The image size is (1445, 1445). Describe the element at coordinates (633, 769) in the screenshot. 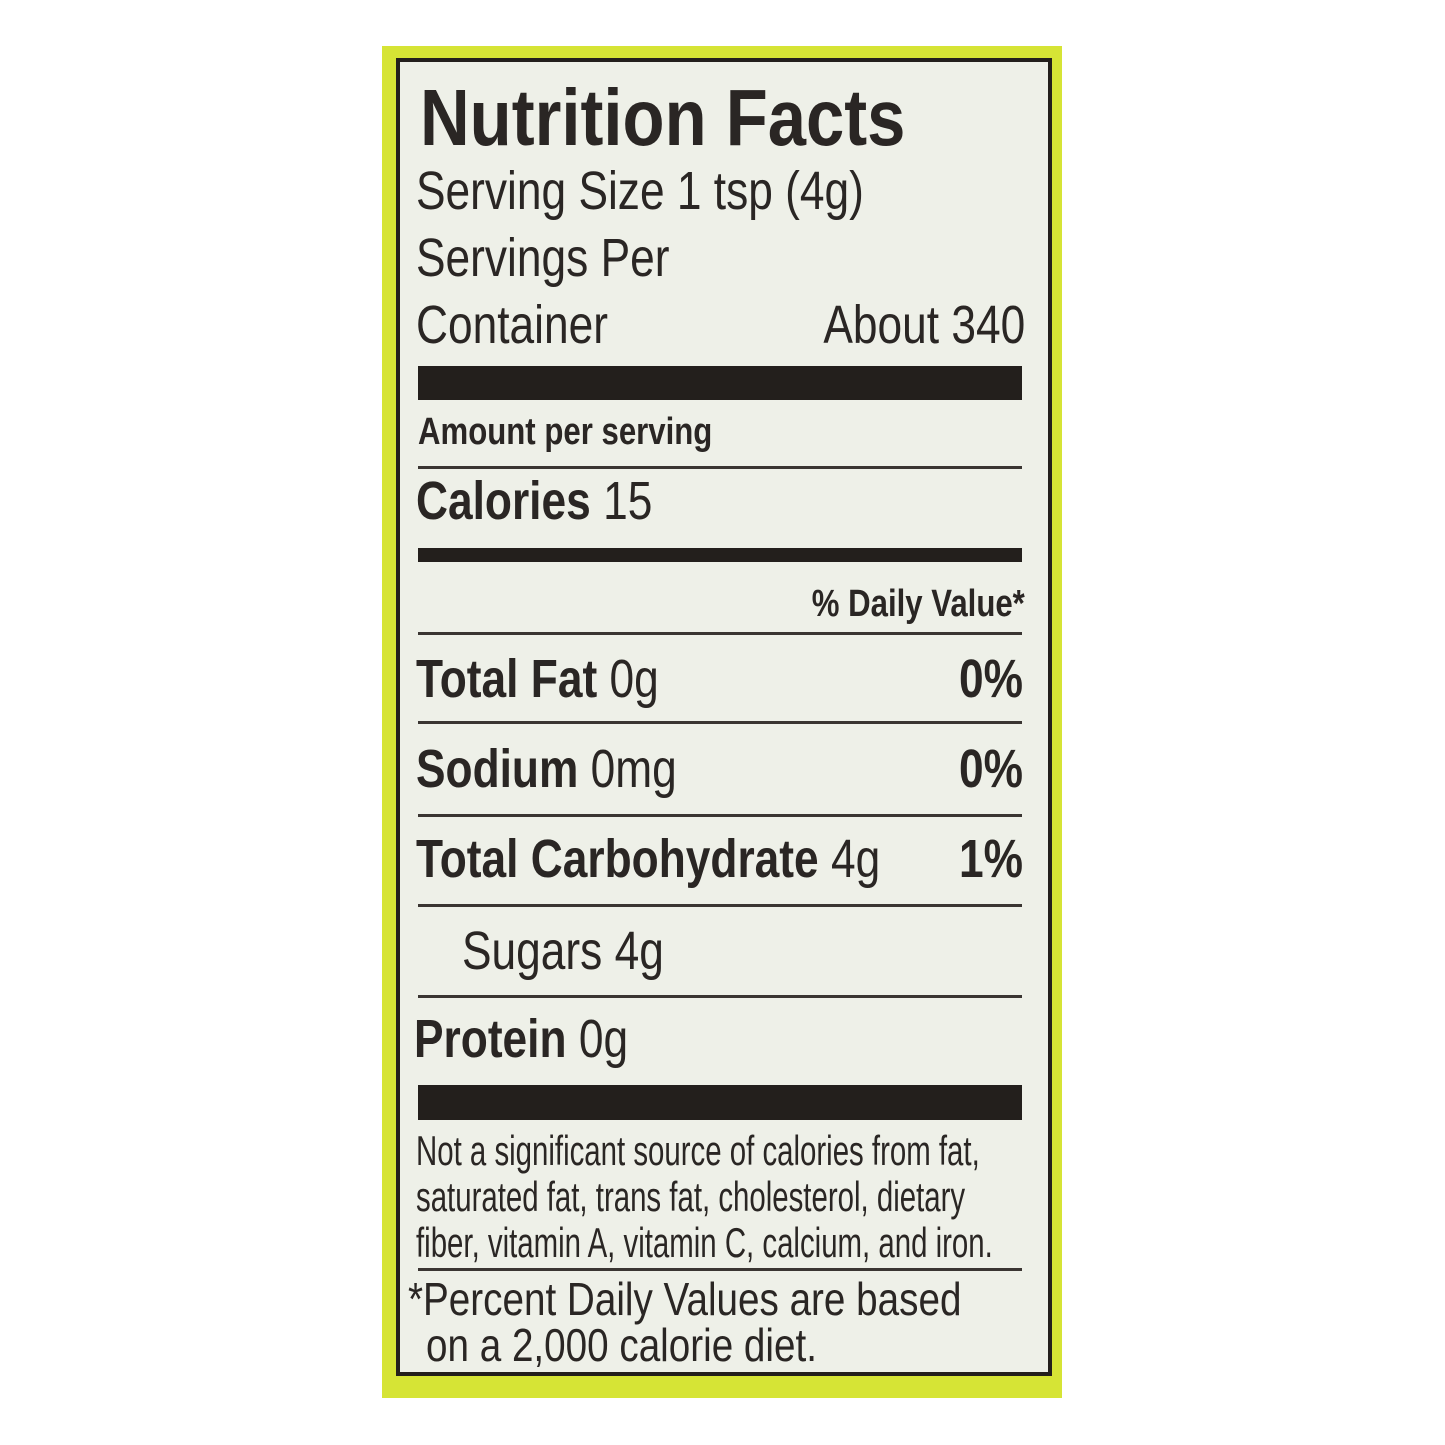

I see `nutrient-amount: 0mg` at that location.